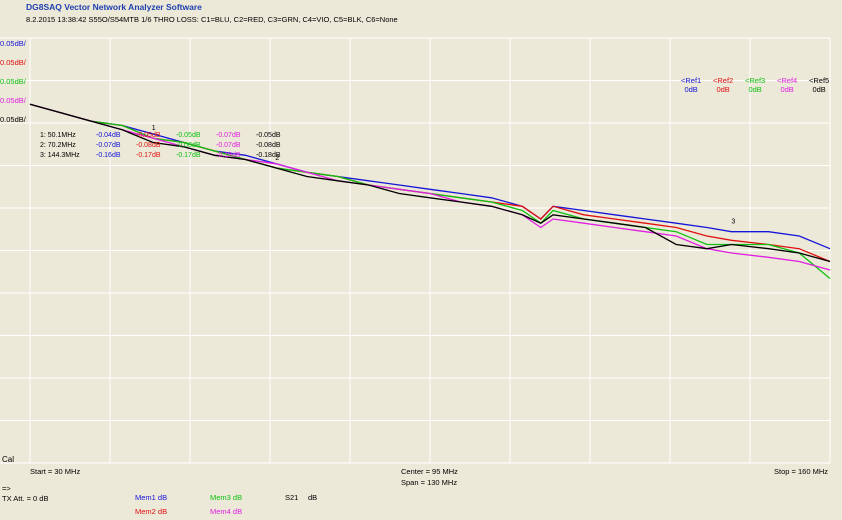 The image size is (842, 520). Describe the element at coordinates (268, 155) in the screenshot. I see `marker-value: -0.18dB` at that location.